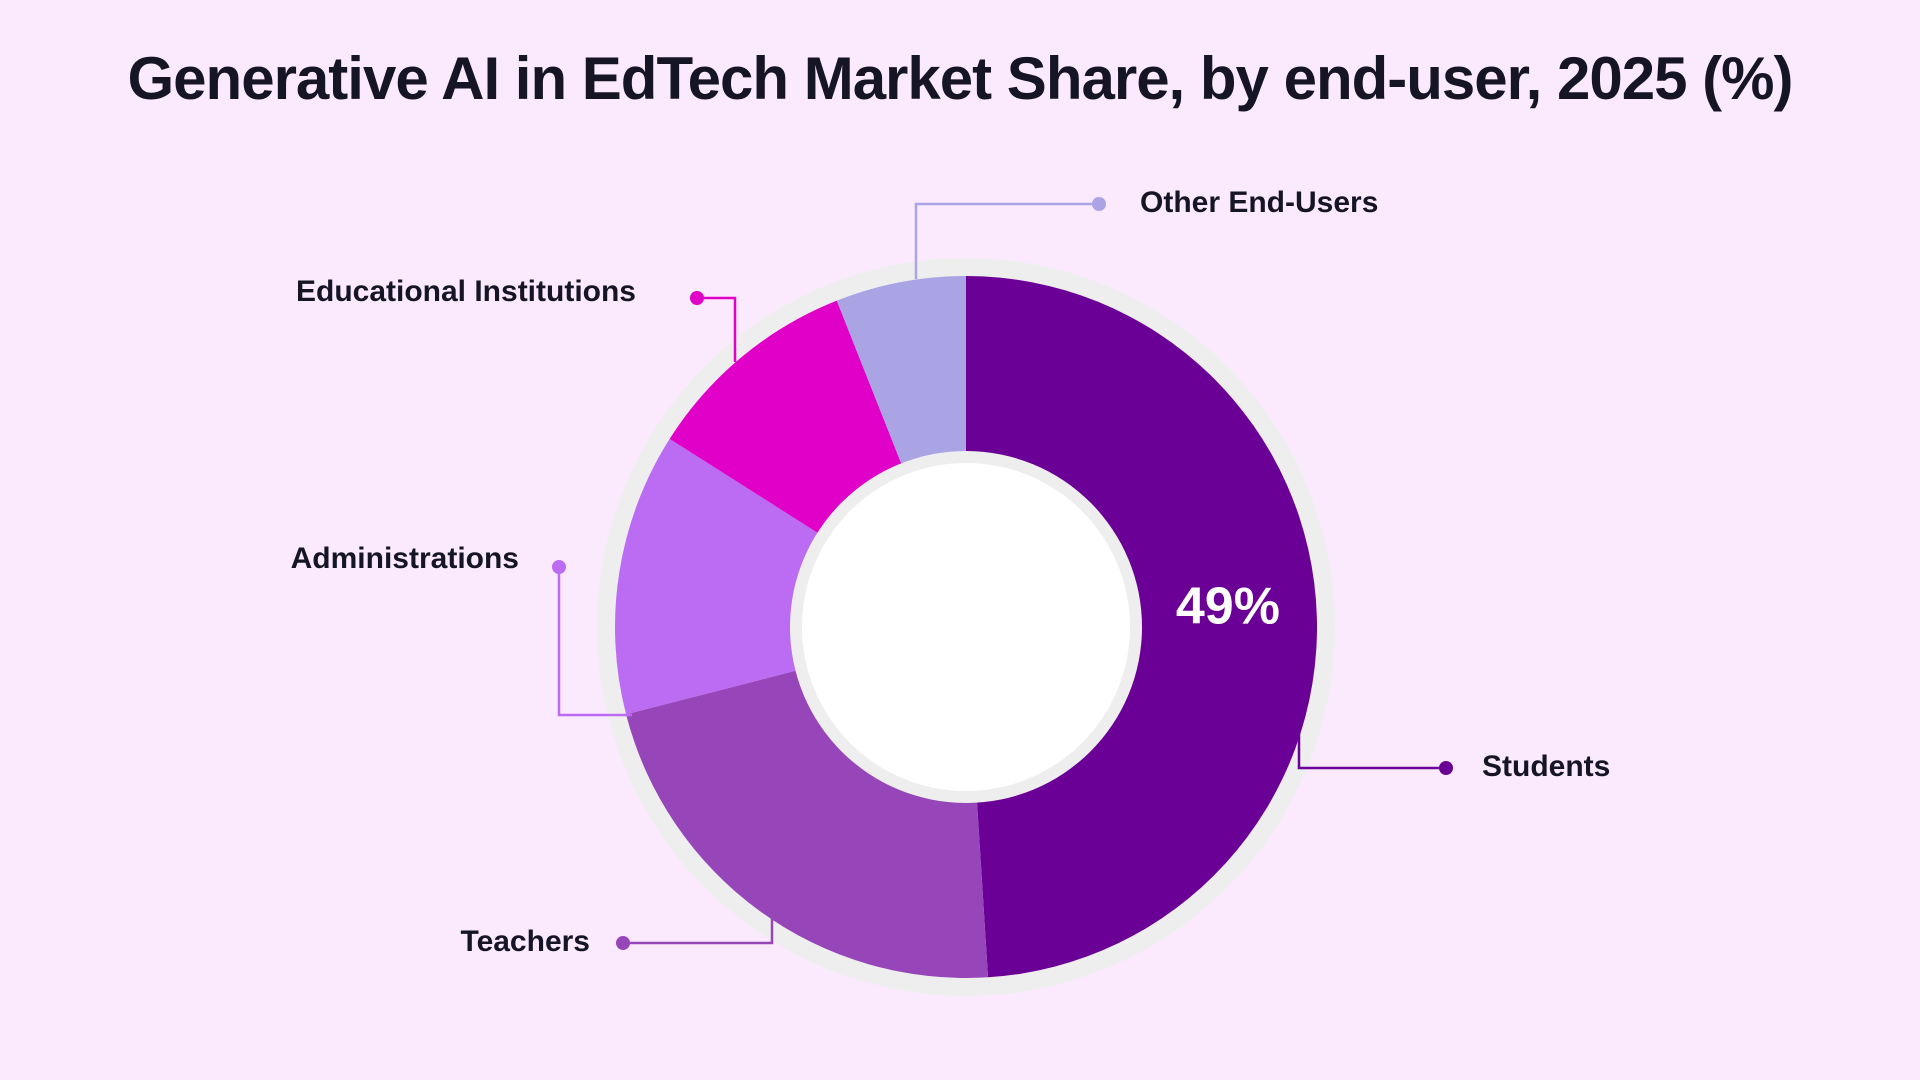  I want to click on leader-line-other-end-users, so click(1006, 240).